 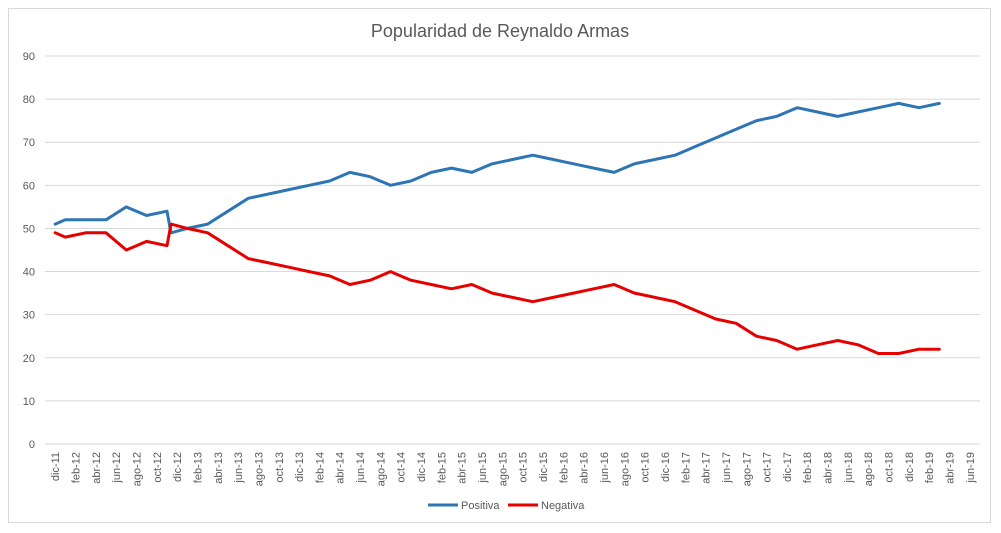 I want to click on x-tick-label: ago-15, so click(x=503, y=469).